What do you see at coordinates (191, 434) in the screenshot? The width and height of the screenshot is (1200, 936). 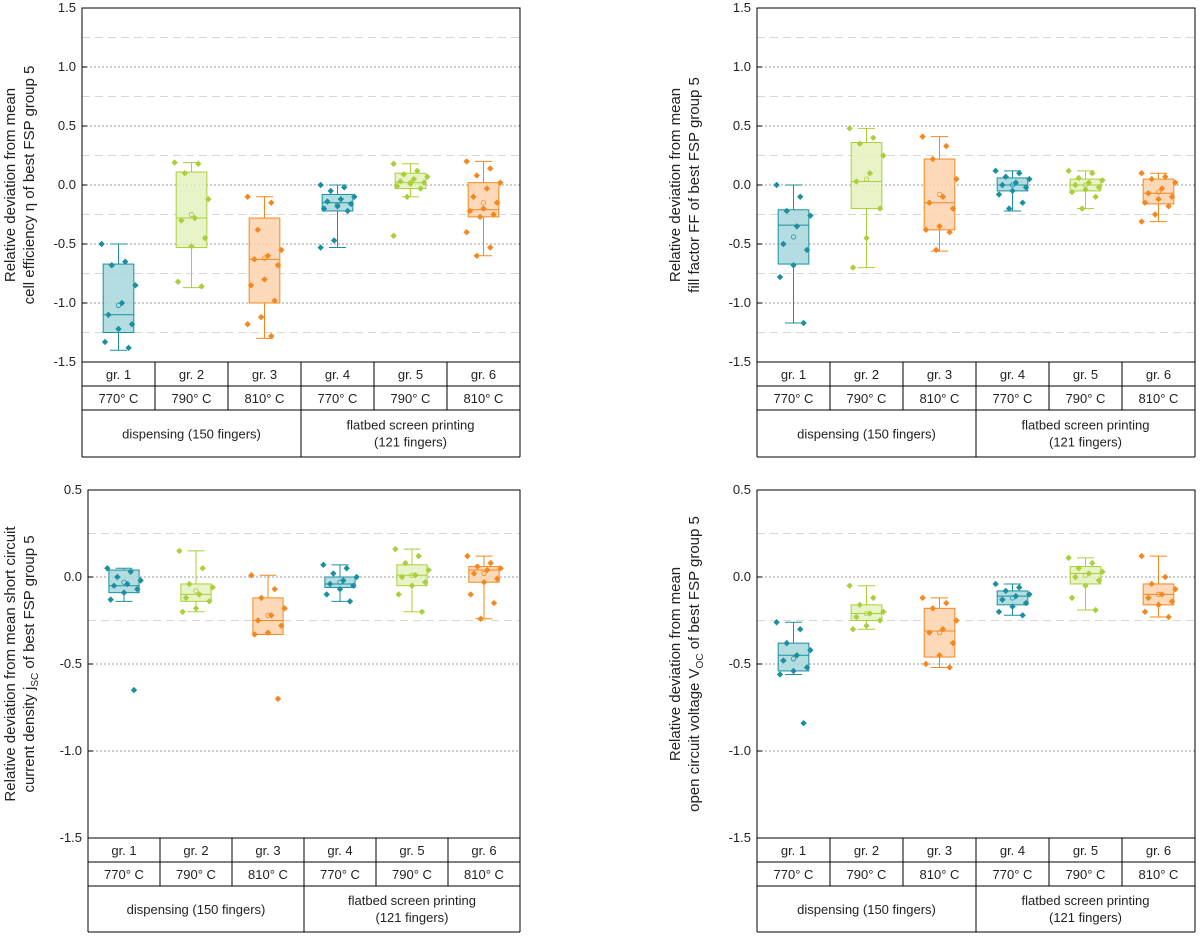 I see `process-dispensing-label: dispensing (150 fingers)` at bounding box center [191, 434].